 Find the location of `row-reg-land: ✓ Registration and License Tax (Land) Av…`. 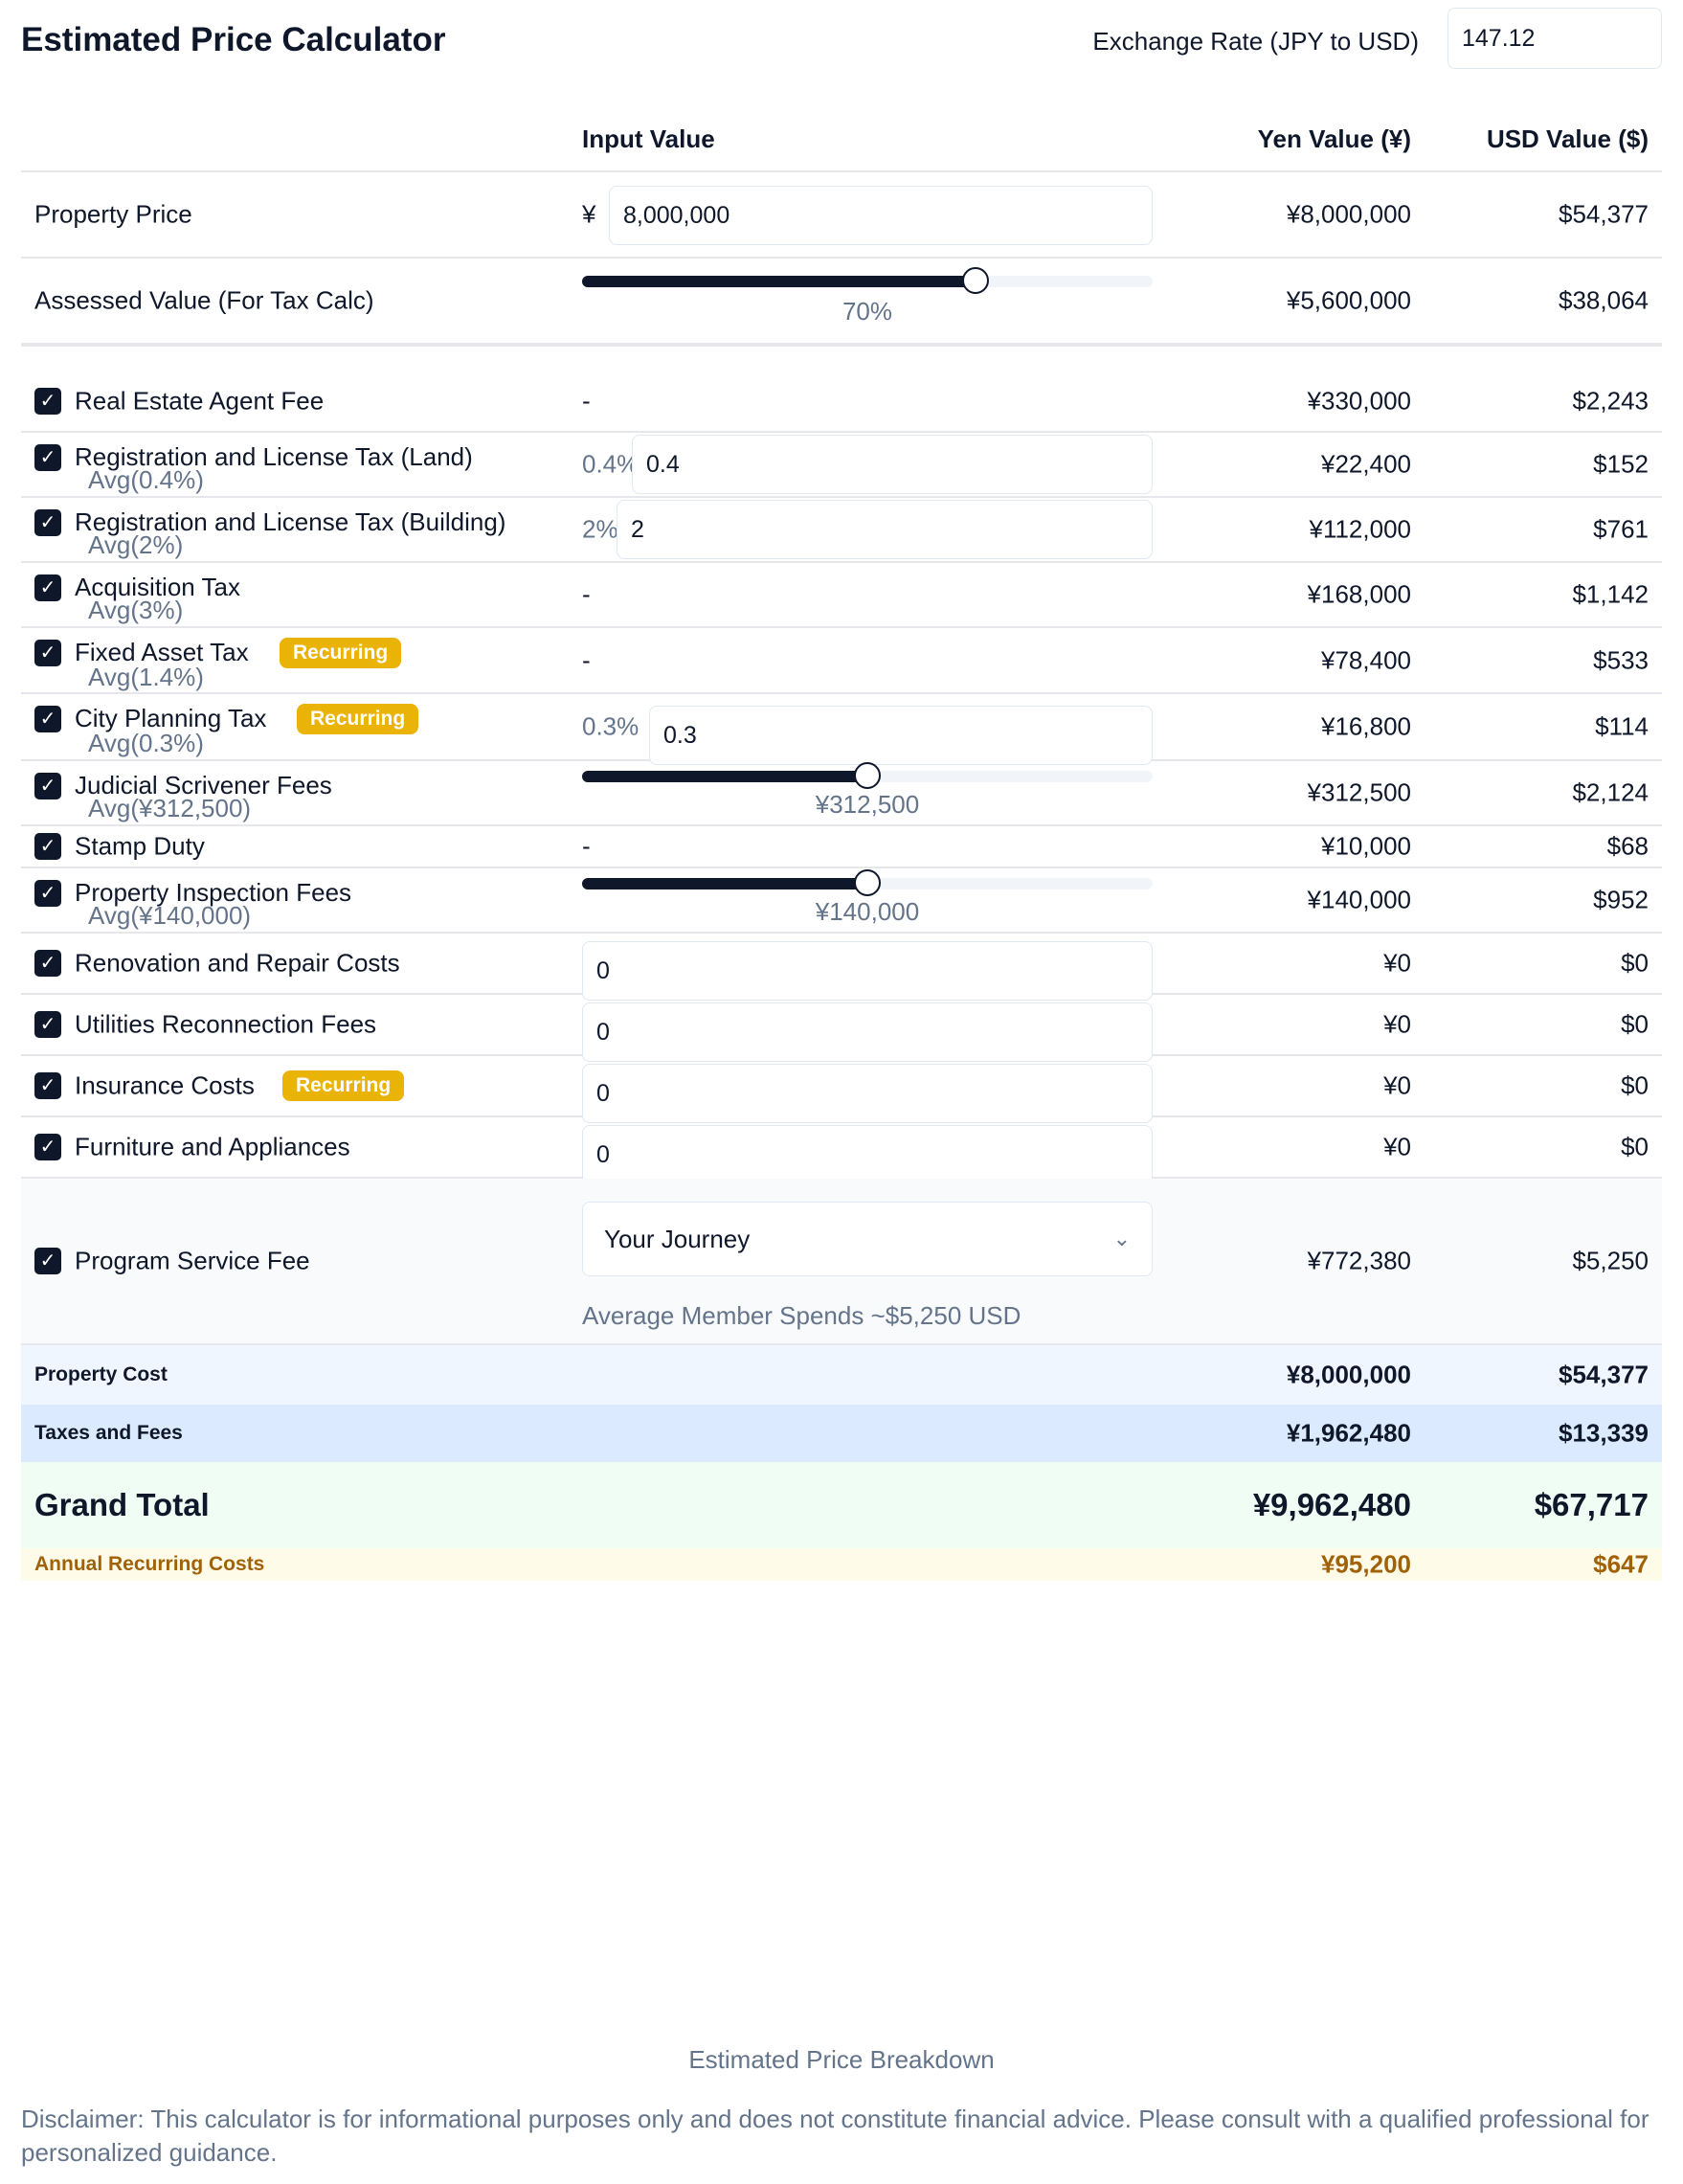

row-reg-land: ✓ Registration and License Tax (Land) Av… is located at coordinates (842, 465).